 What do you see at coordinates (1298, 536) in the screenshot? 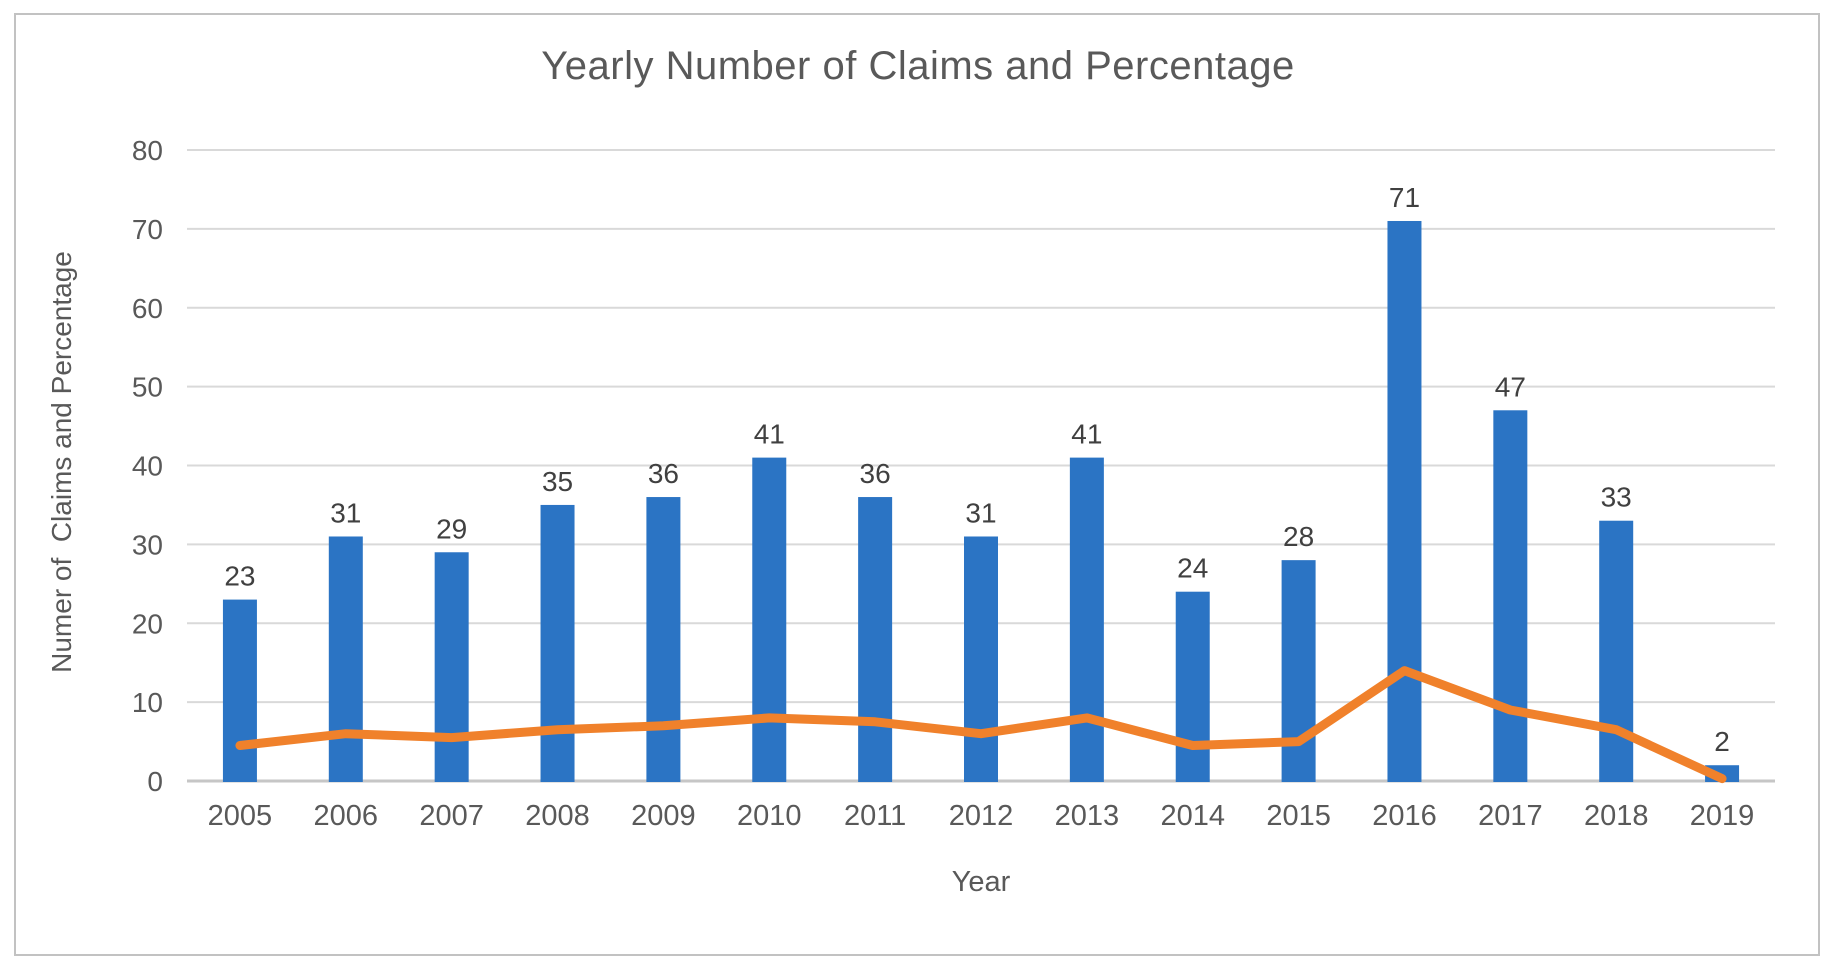
I see `bar-value-label: 28` at bounding box center [1298, 536].